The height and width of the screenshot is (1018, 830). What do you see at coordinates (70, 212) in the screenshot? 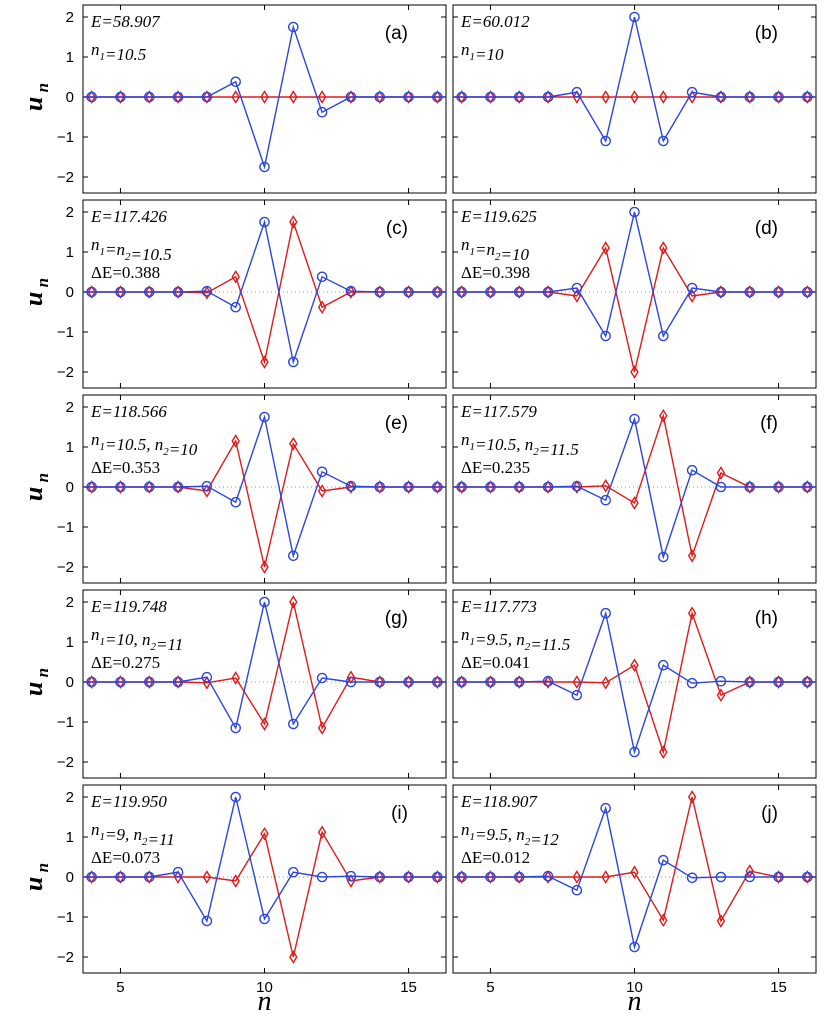
I see `y-tick-label: 2` at bounding box center [70, 212].